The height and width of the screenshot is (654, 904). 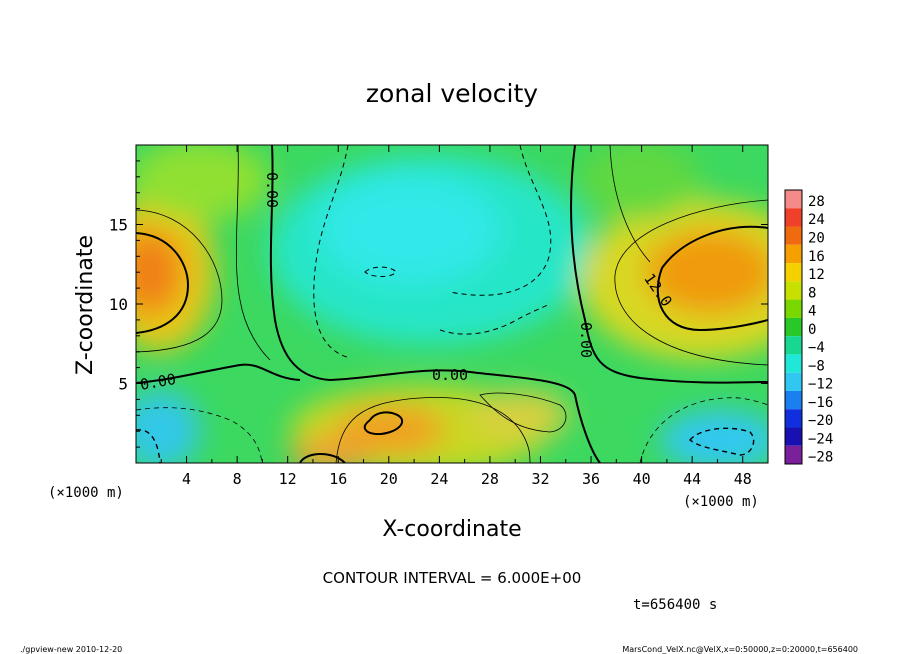 What do you see at coordinates (452, 93) in the screenshot?
I see `chart-title: zonal velocity` at bounding box center [452, 93].